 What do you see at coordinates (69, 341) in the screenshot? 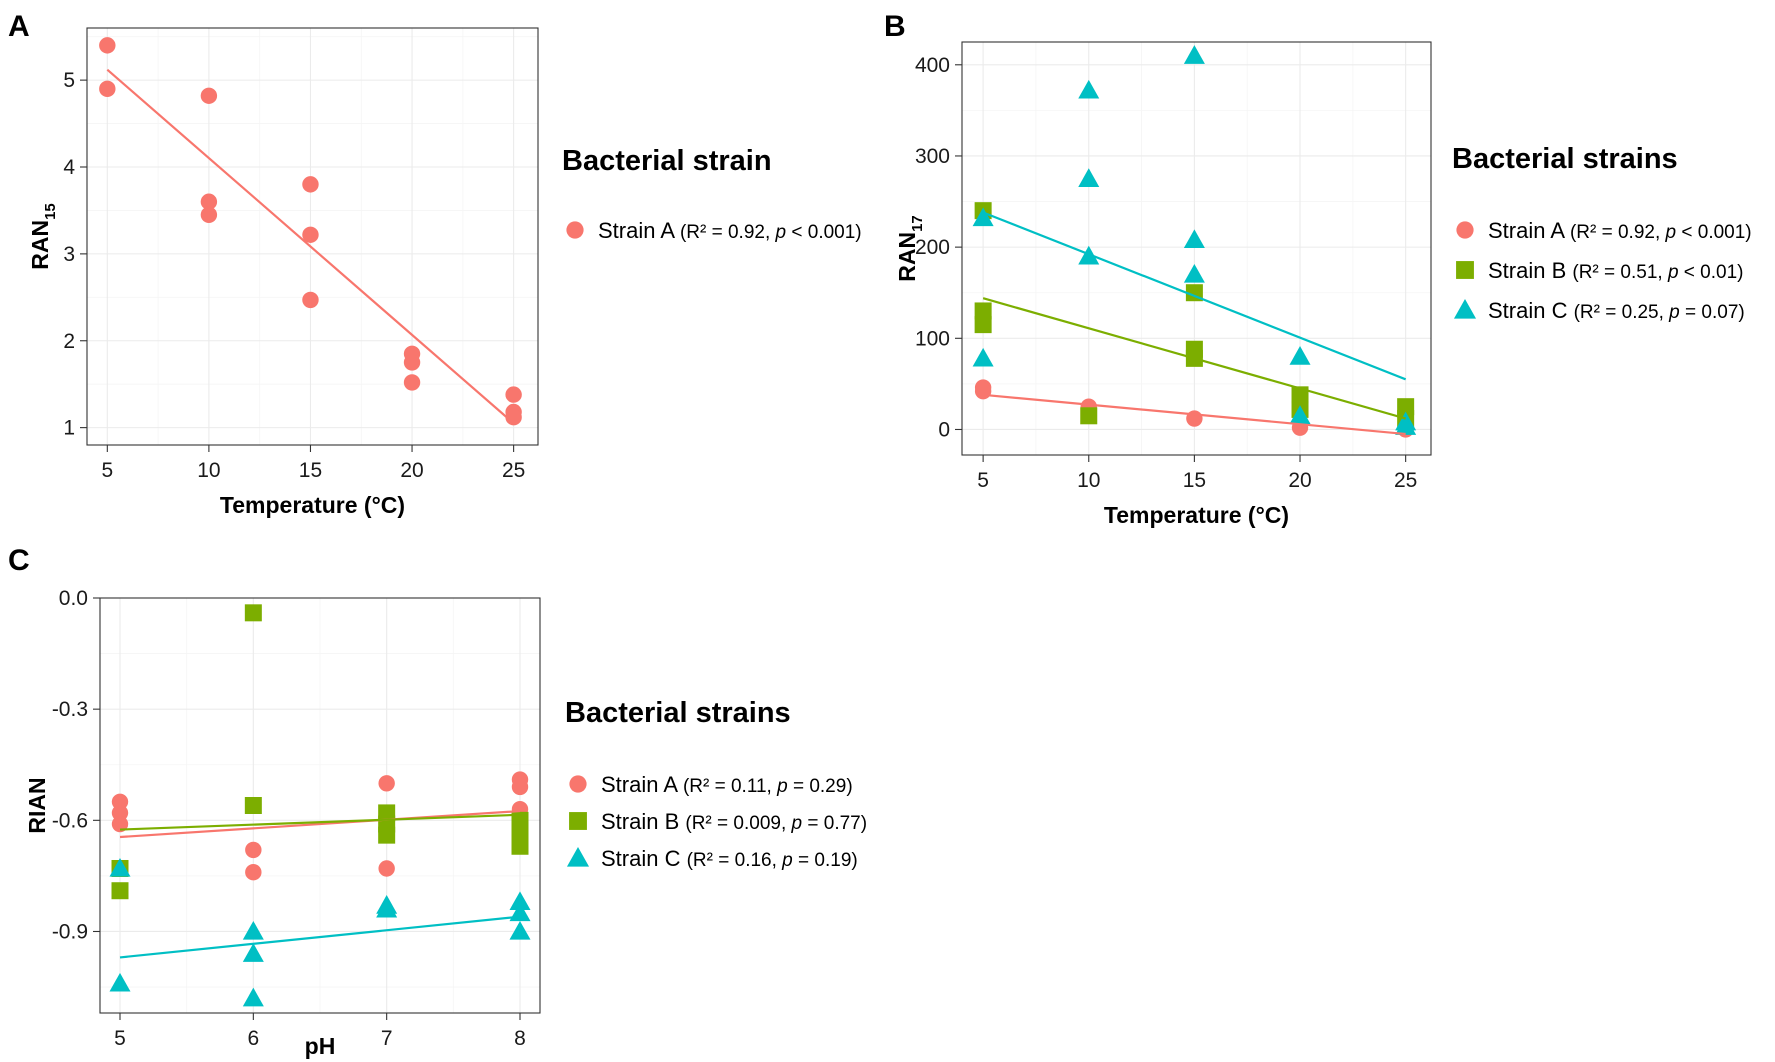
I see `y-tick-label: 2` at bounding box center [69, 341].